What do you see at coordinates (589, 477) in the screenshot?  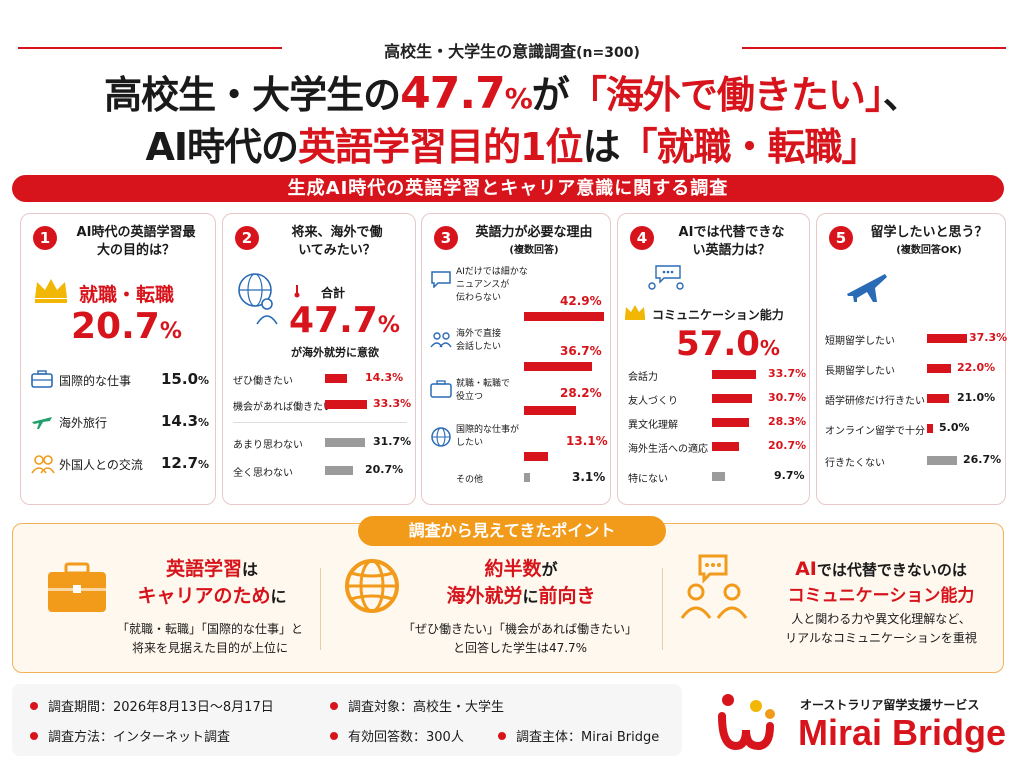 I see `reason-value: 3.1%` at bounding box center [589, 477].